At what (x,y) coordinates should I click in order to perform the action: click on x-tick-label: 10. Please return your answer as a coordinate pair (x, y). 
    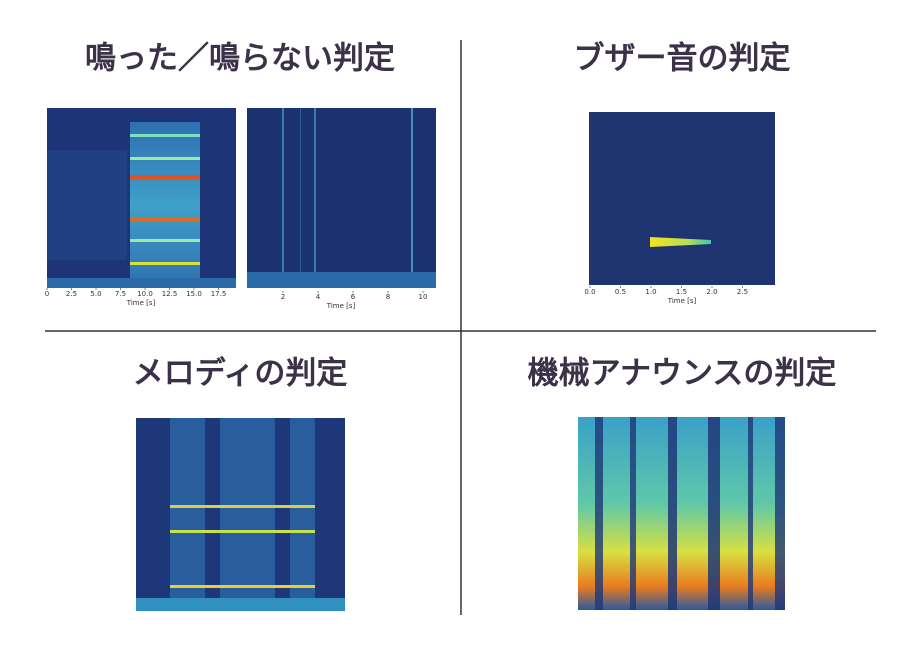
    Looking at the image, I should click on (423, 297).